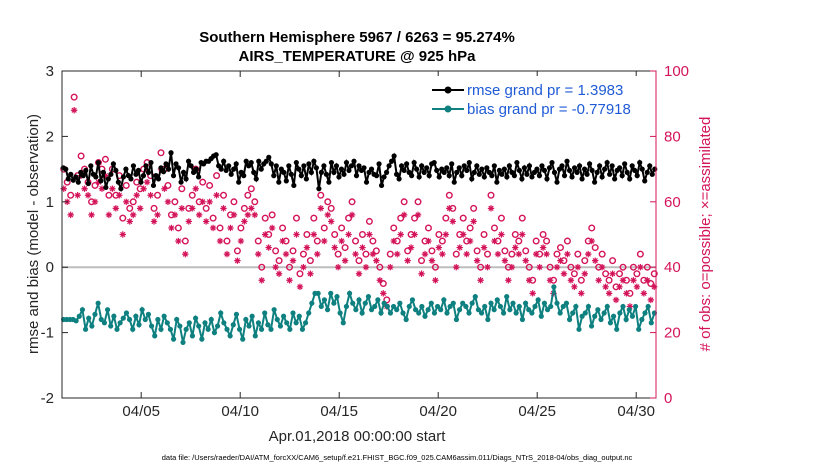 This screenshot has width=830, height=475. Describe the element at coordinates (50, 202) in the screenshot. I see `y-tick-label-left: 1` at that location.